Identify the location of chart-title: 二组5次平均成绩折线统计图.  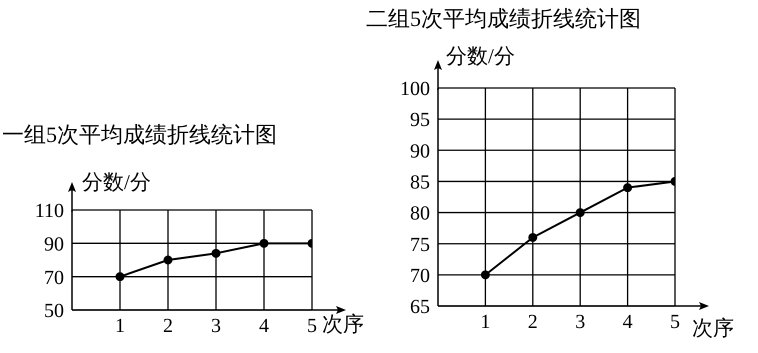
(503, 19).